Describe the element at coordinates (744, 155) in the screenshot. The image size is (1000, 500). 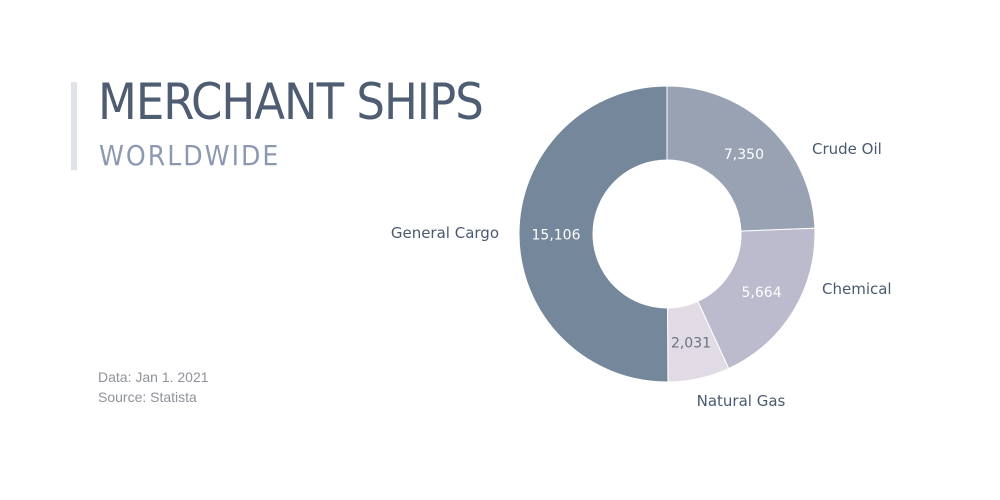
I see `value-label-crude-oil: 7,350` at that location.